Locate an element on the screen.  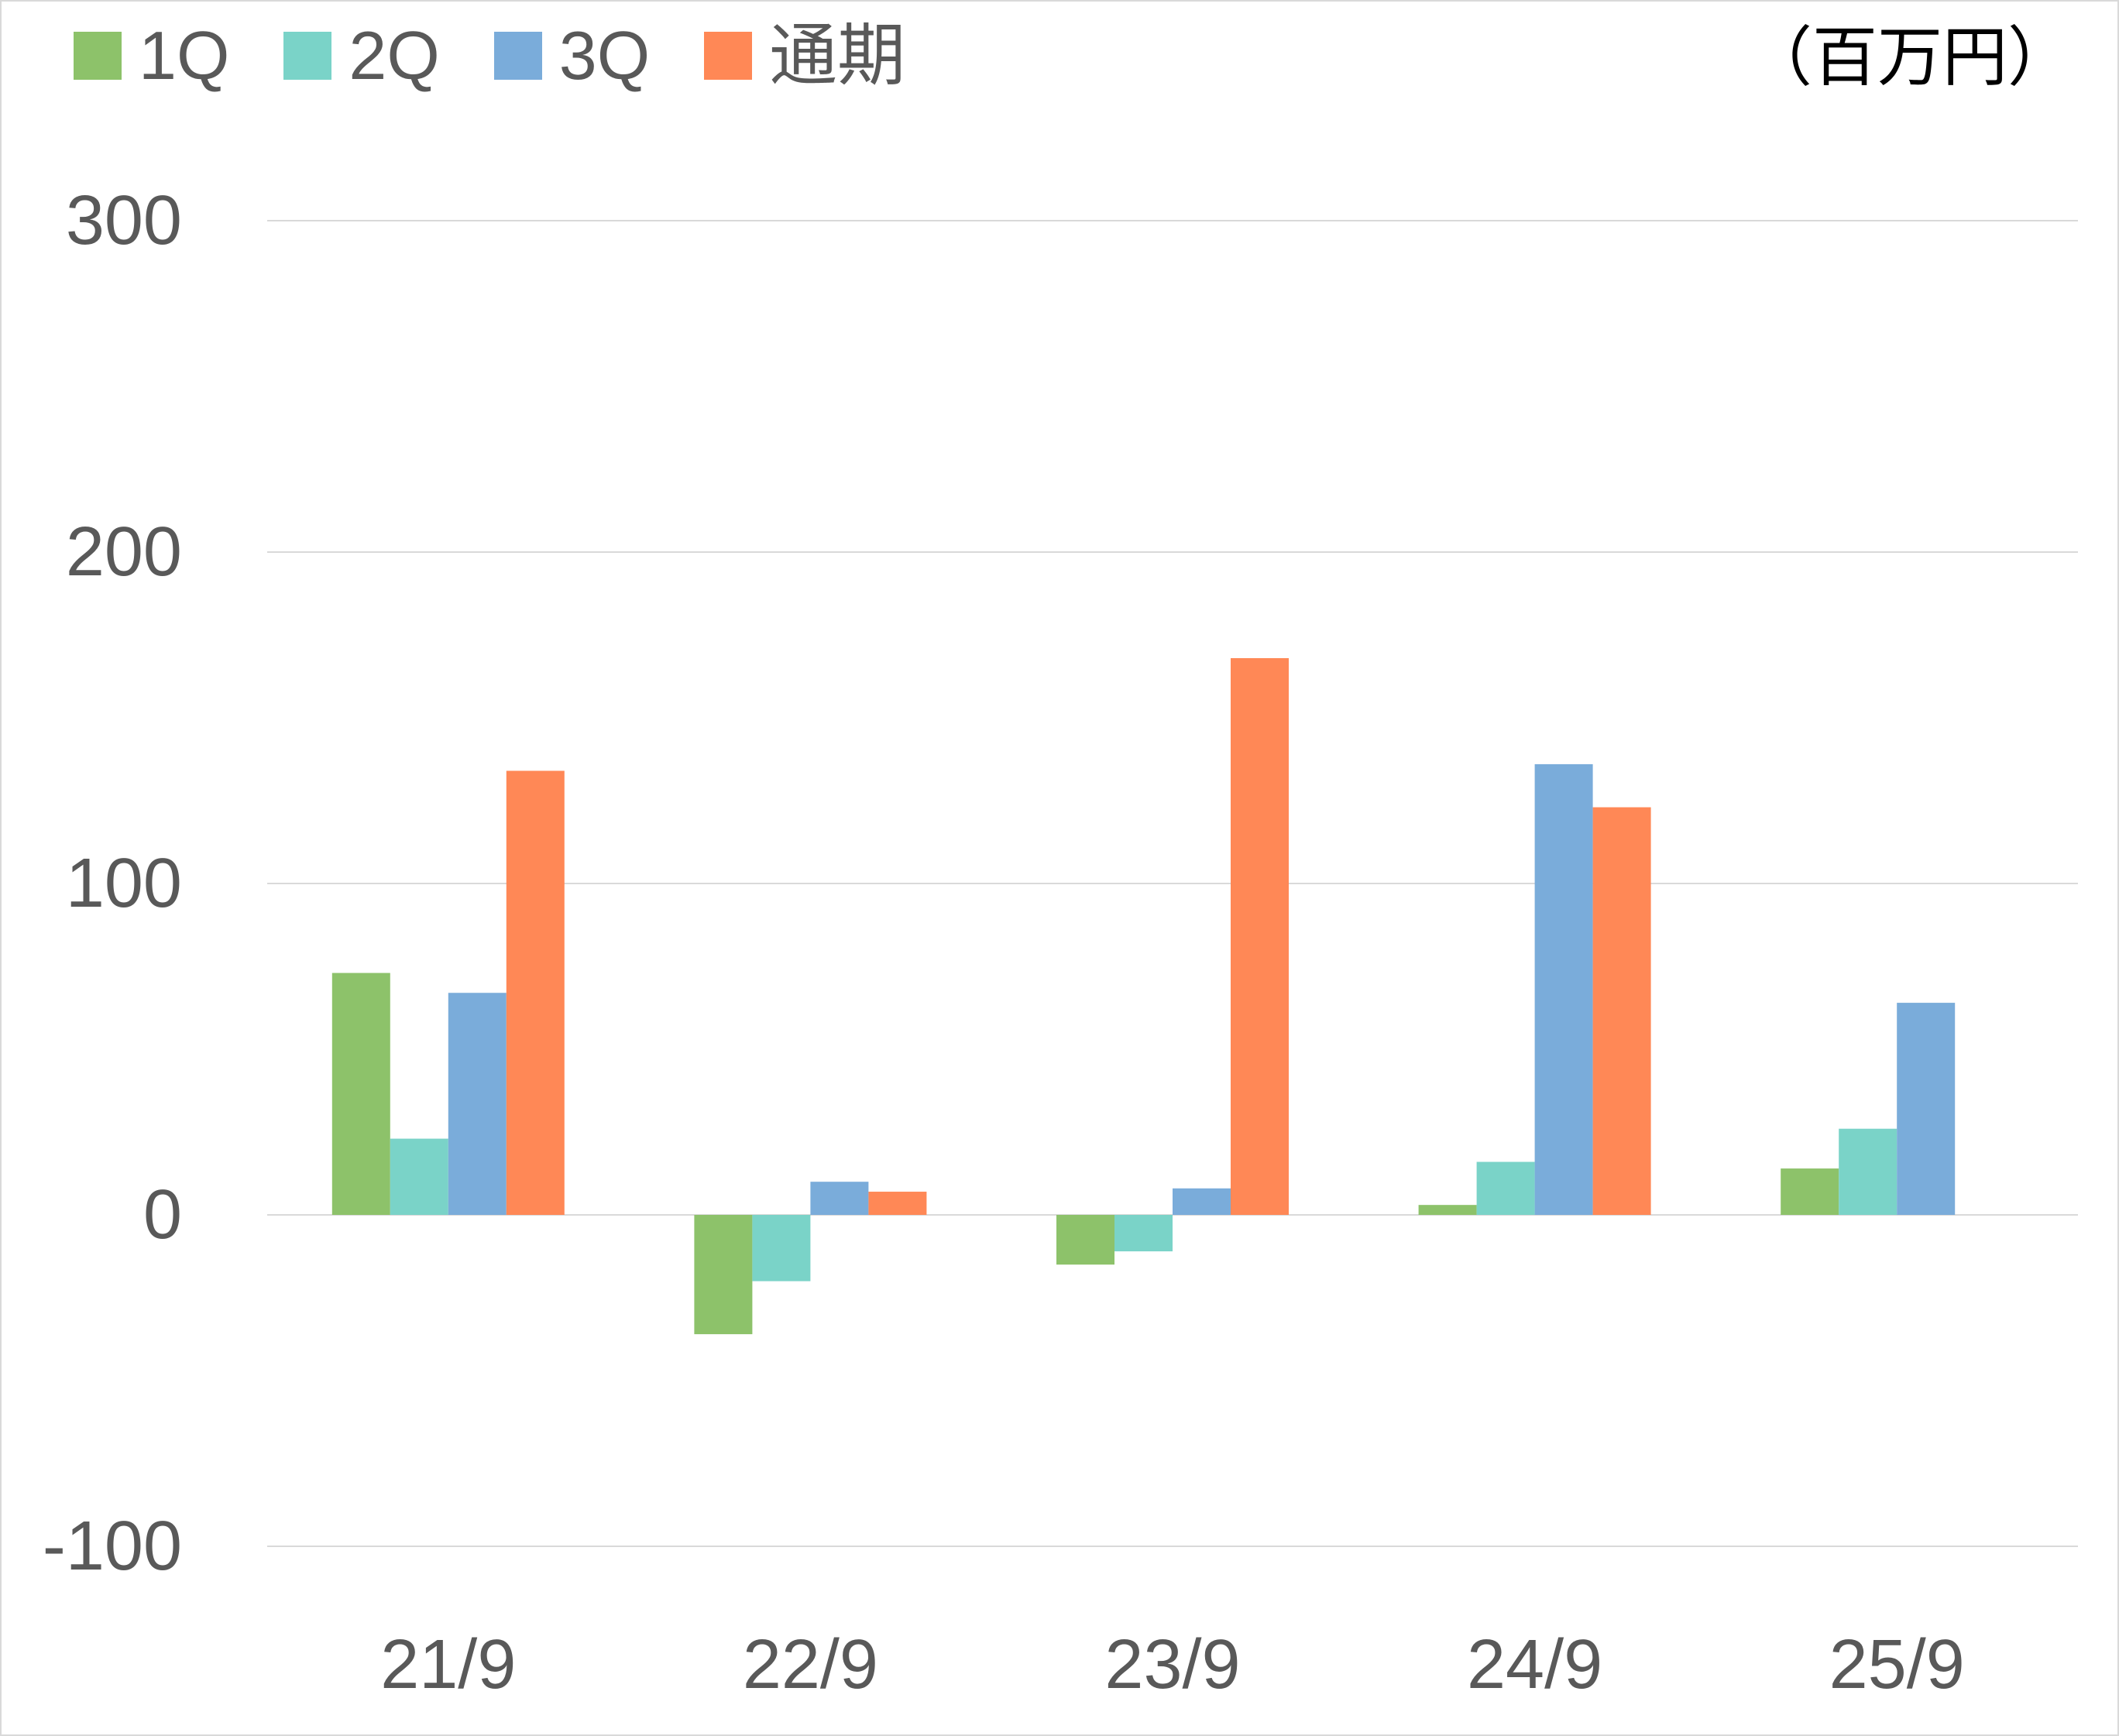
legend-item-3q: 3Q is located at coordinates (572, 55).